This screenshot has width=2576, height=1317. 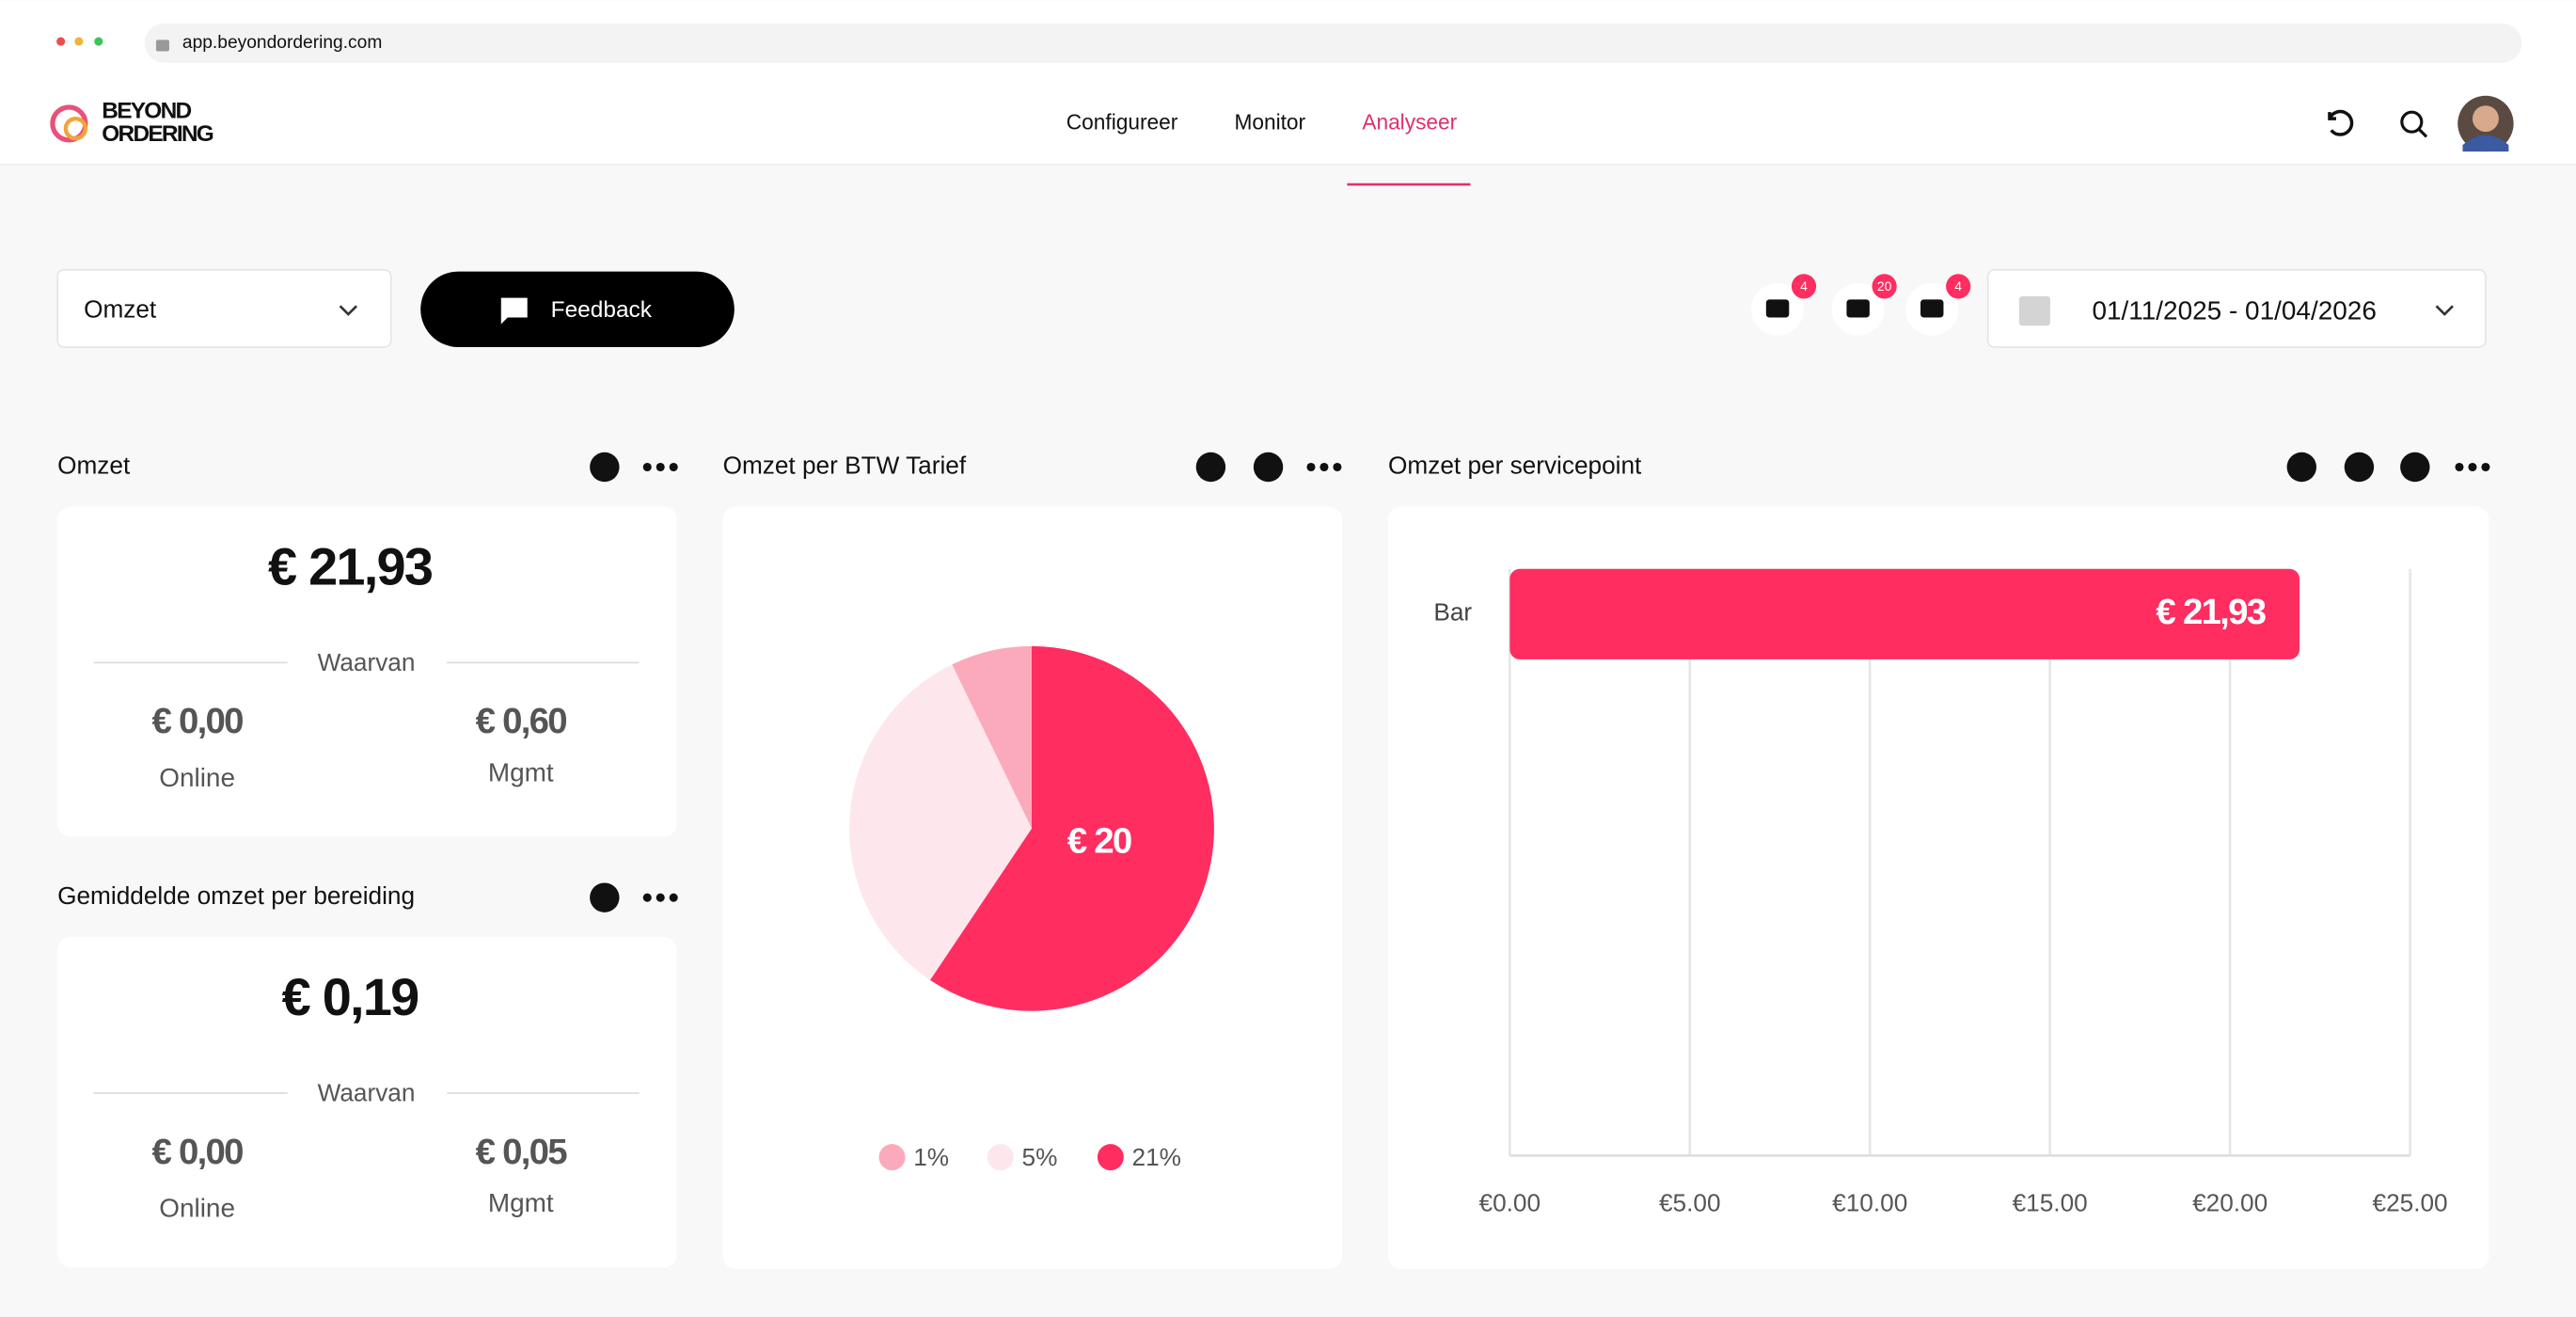 I want to click on x-tick-label: €20.00, so click(x=2230, y=1203).